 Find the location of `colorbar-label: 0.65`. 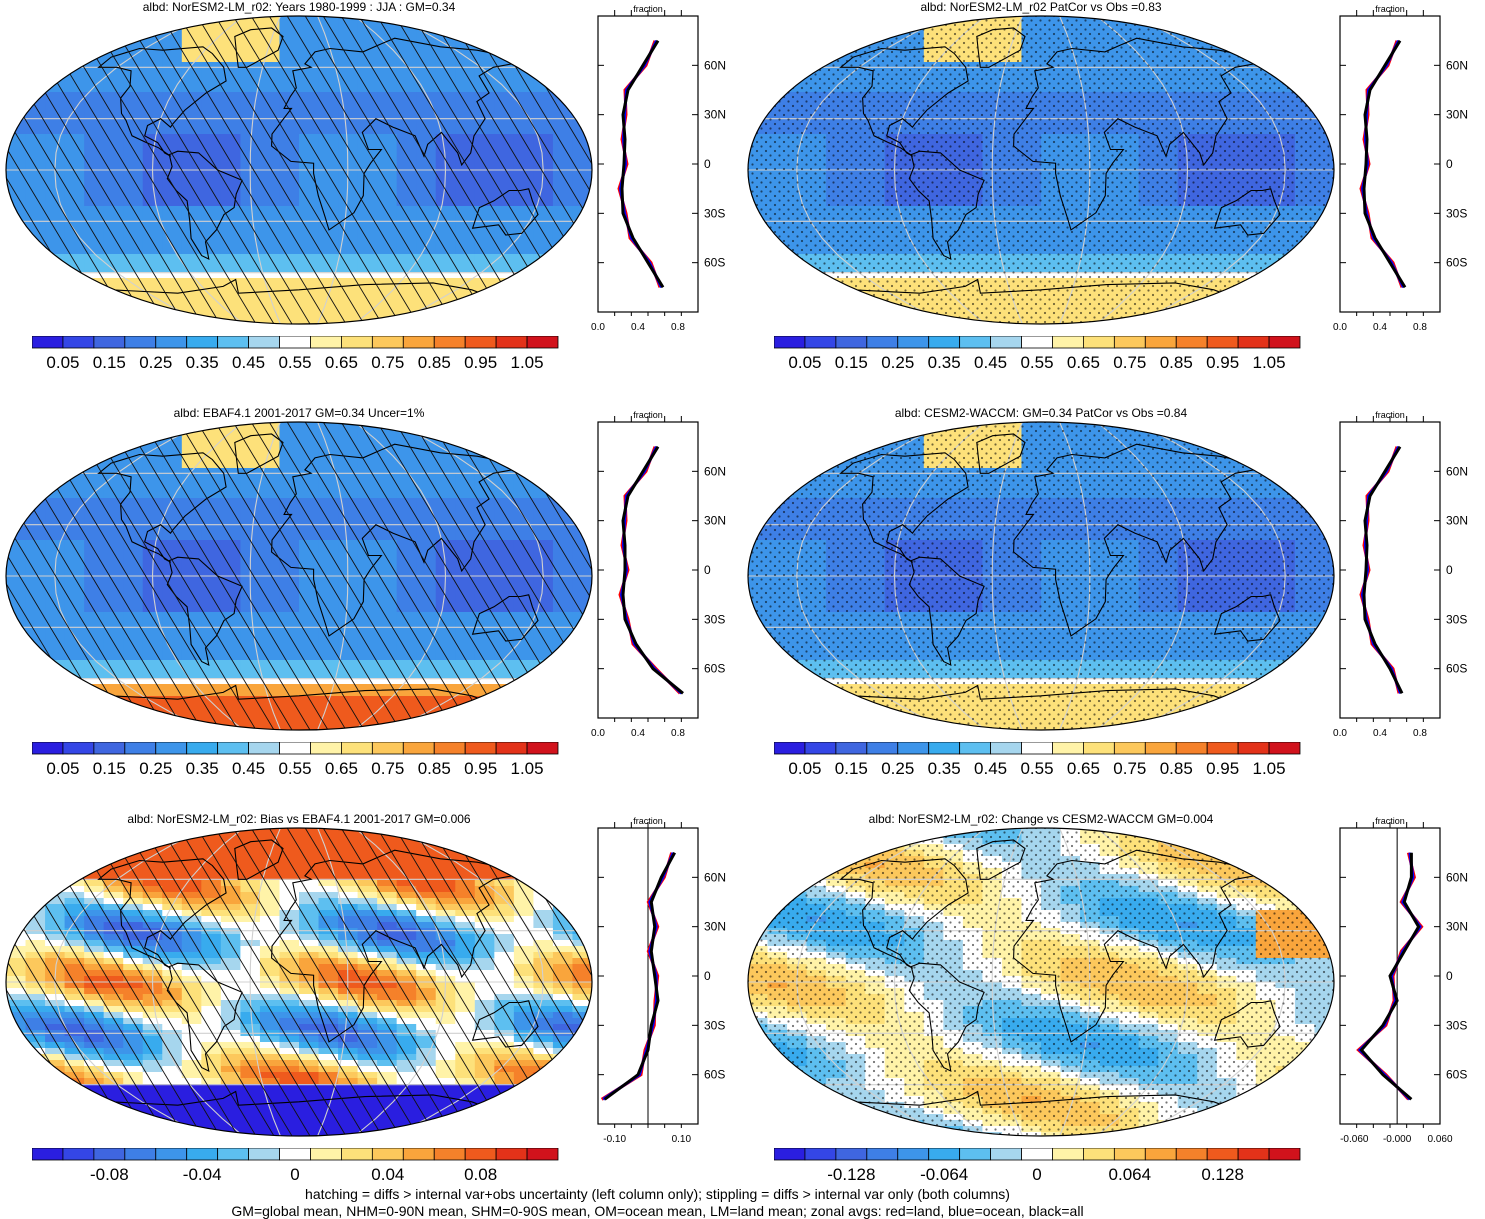

colorbar-label: 0.65 is located at coordinates (341, 768).